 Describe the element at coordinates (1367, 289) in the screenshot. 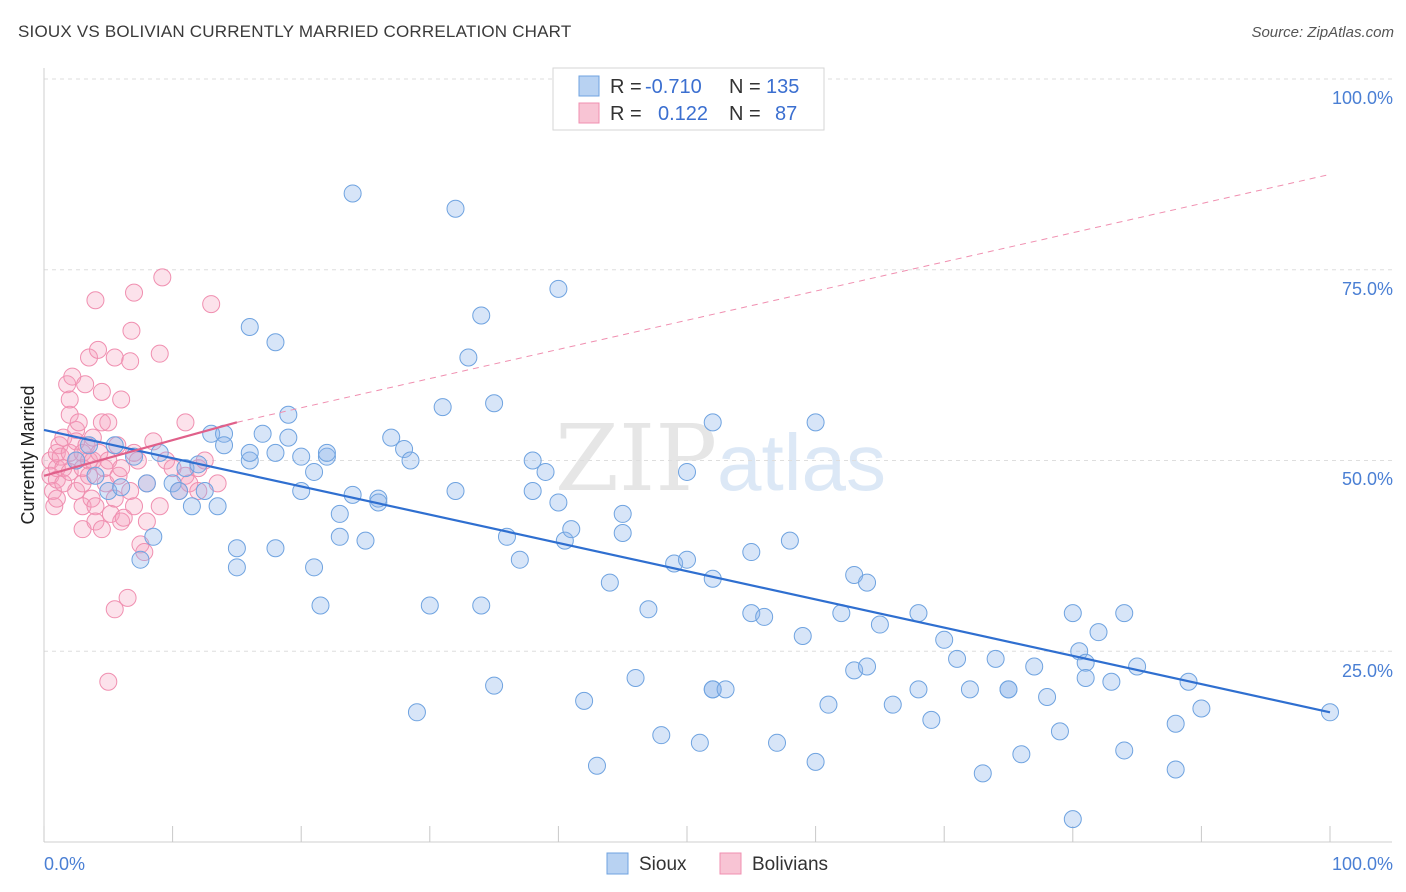

I see `y-tick-label-75: 75.0%` at that location.